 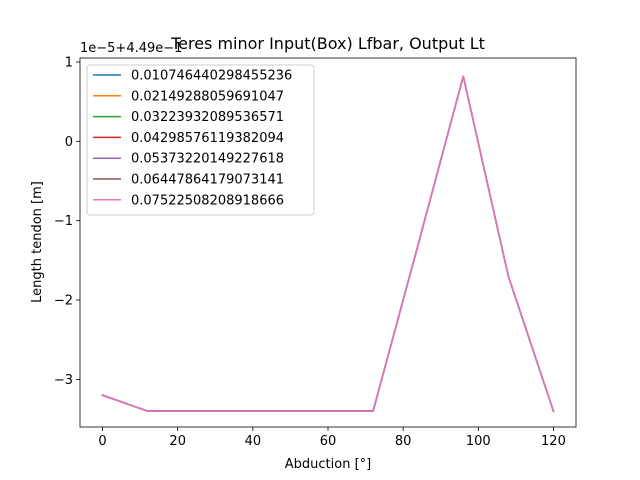 I want to click on legend-box, so click(x=200, y=140).